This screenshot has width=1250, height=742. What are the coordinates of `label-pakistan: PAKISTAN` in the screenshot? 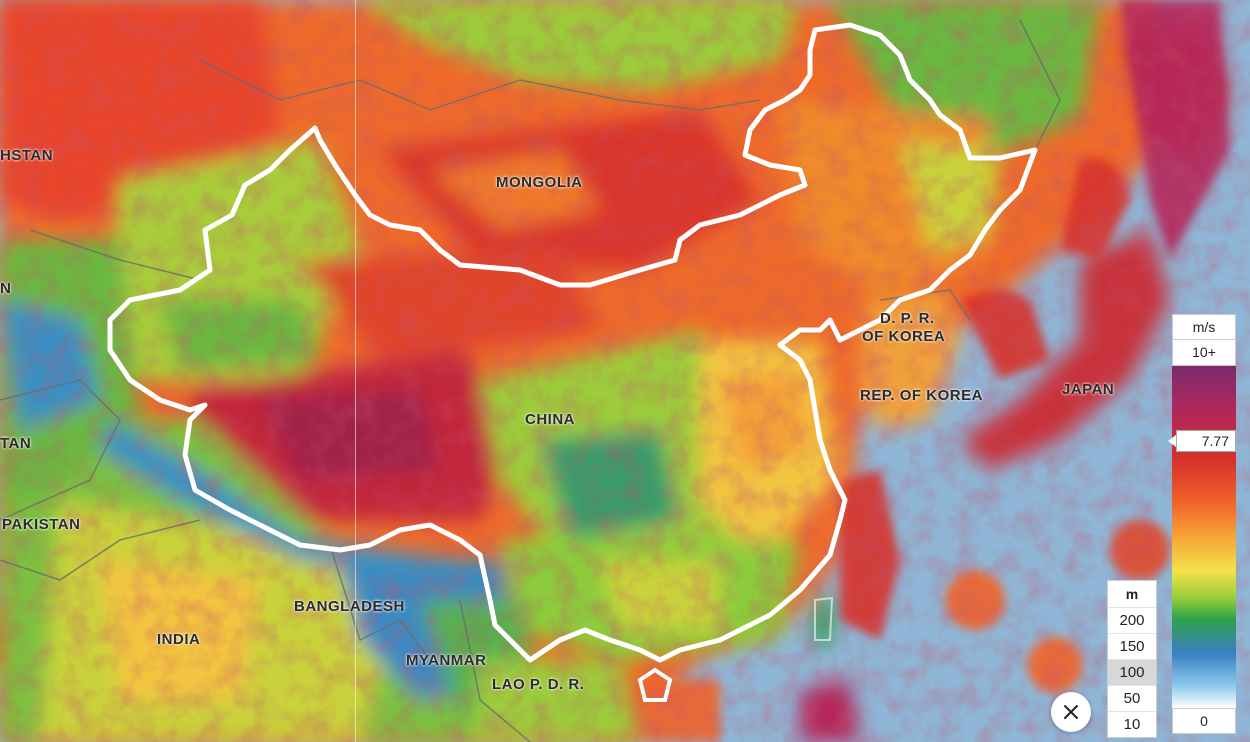 It's located at (41, 524).